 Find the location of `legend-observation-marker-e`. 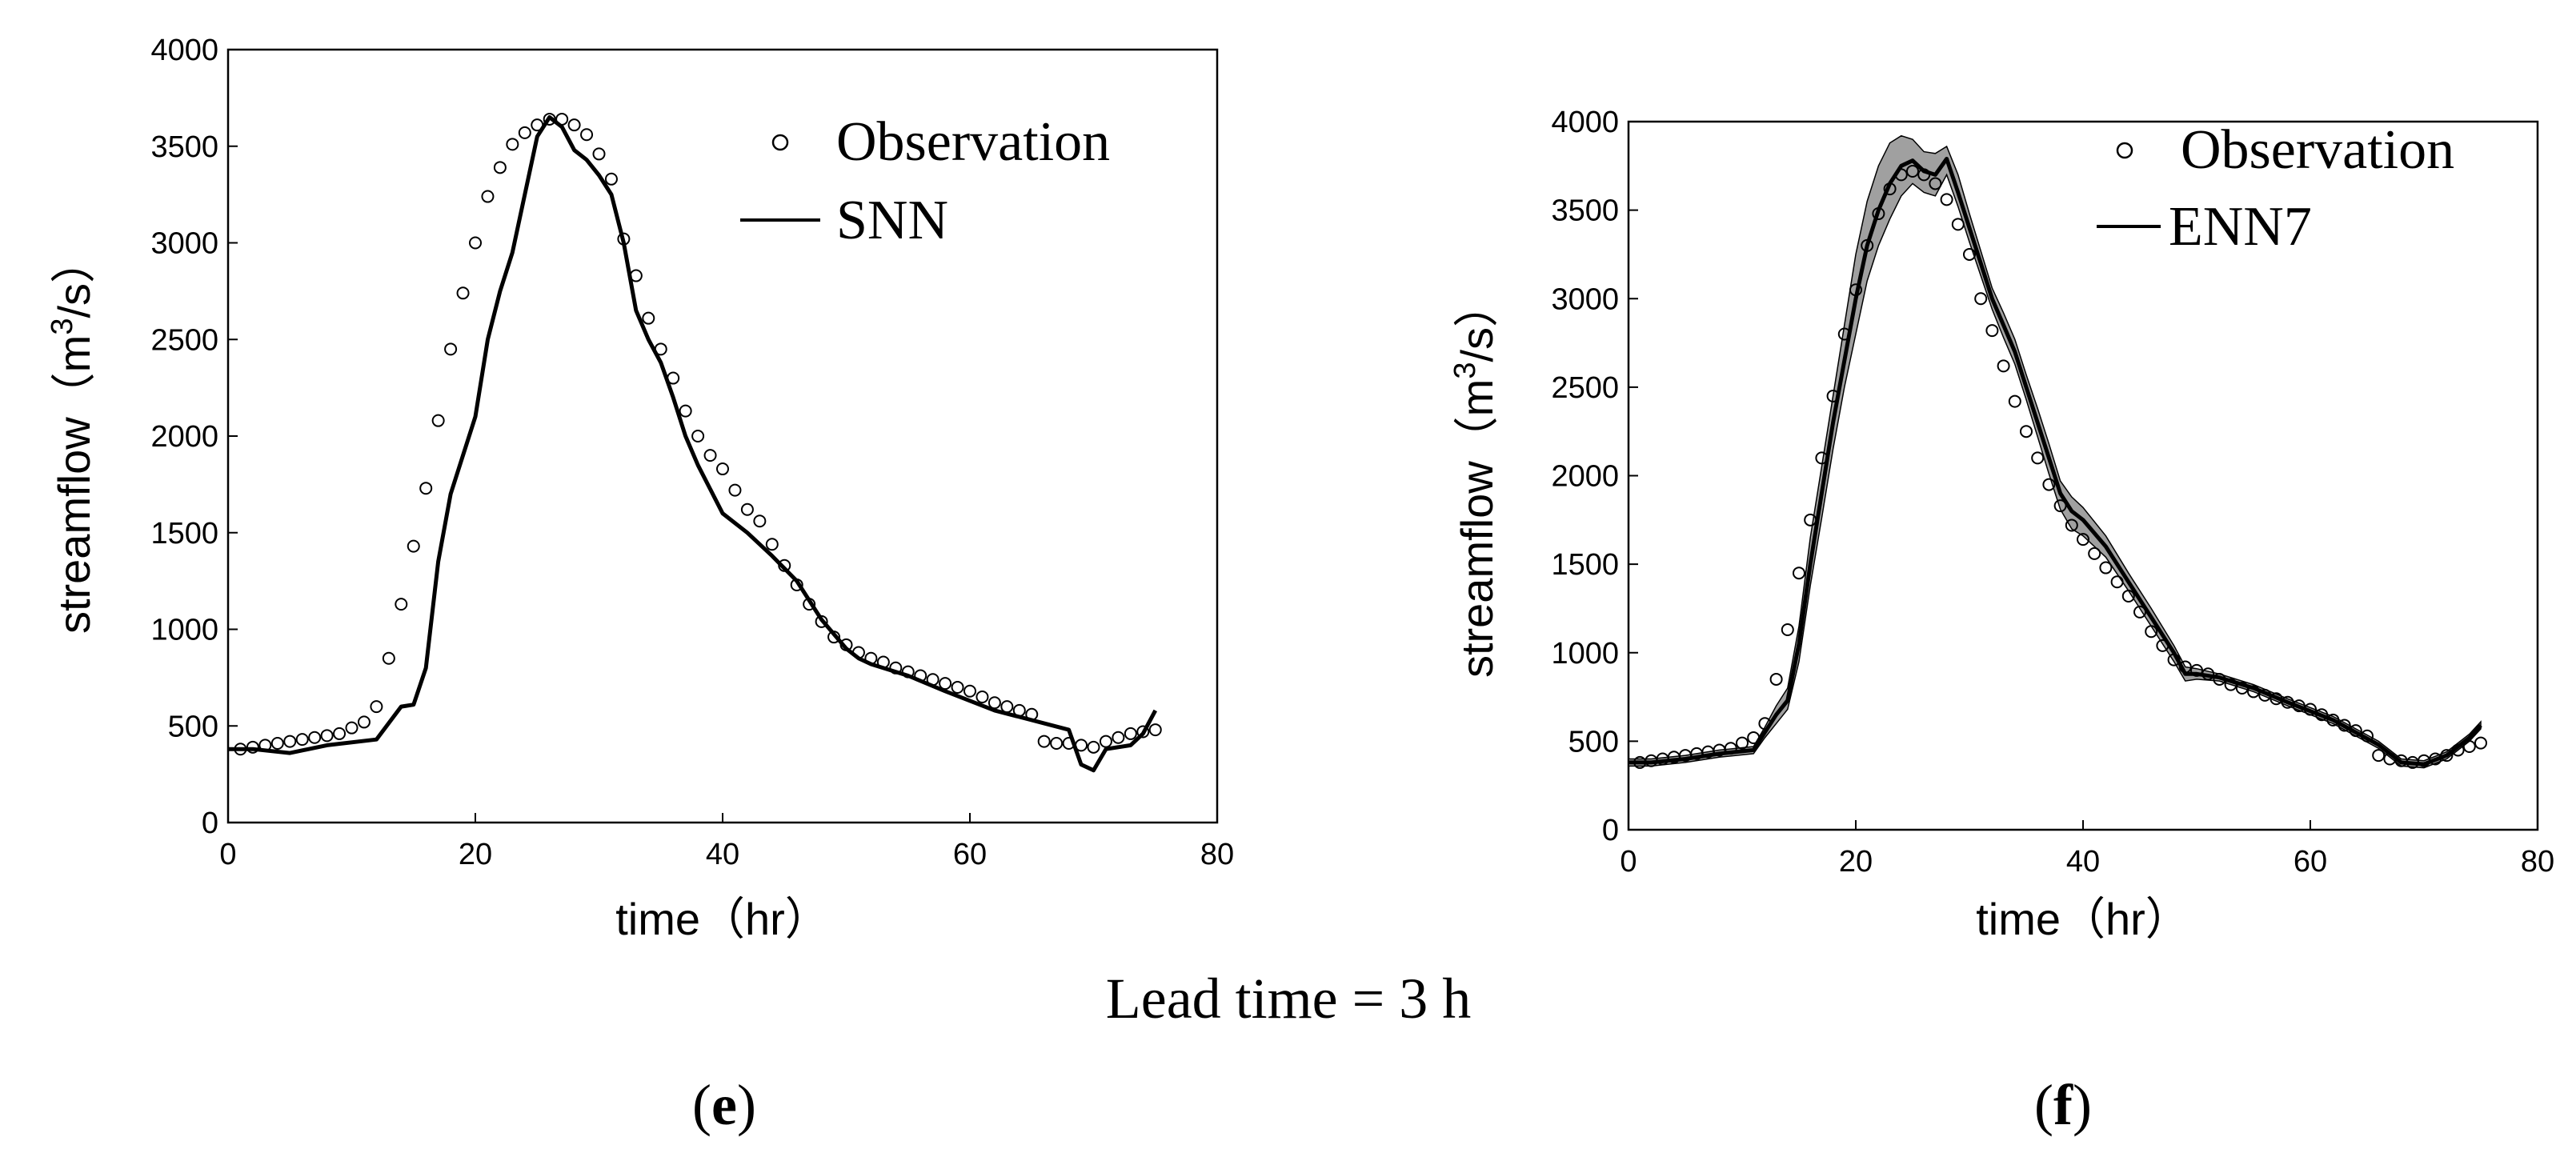

legend-observation-marker-e is located at coordinates (780, 142).